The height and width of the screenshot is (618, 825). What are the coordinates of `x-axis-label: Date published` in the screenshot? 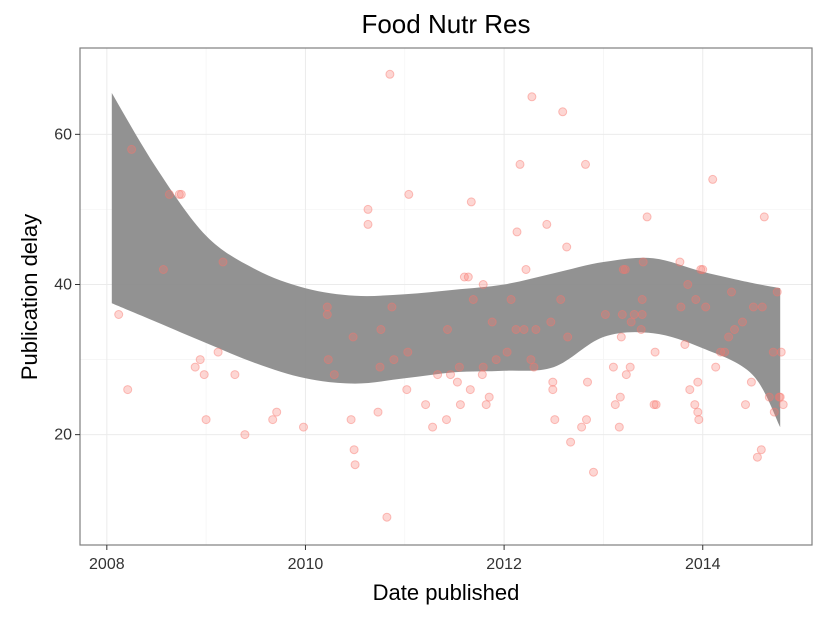 It's located at (446, 592).